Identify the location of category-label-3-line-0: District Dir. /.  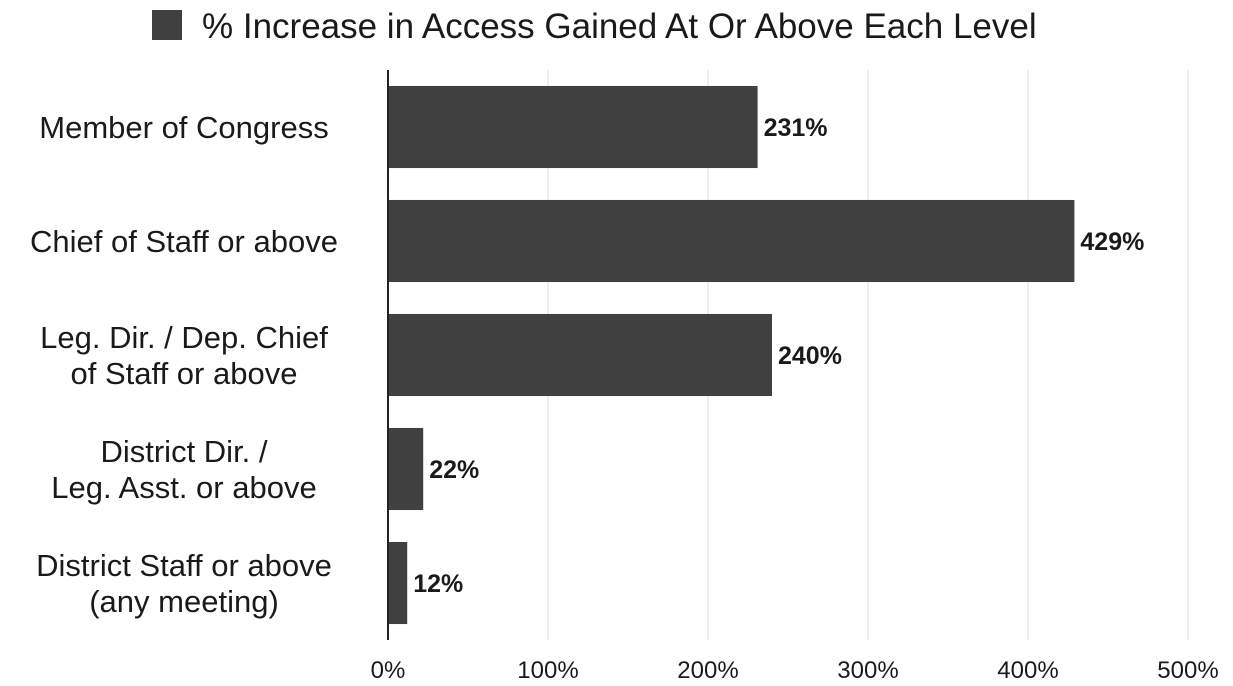
(183, 451).